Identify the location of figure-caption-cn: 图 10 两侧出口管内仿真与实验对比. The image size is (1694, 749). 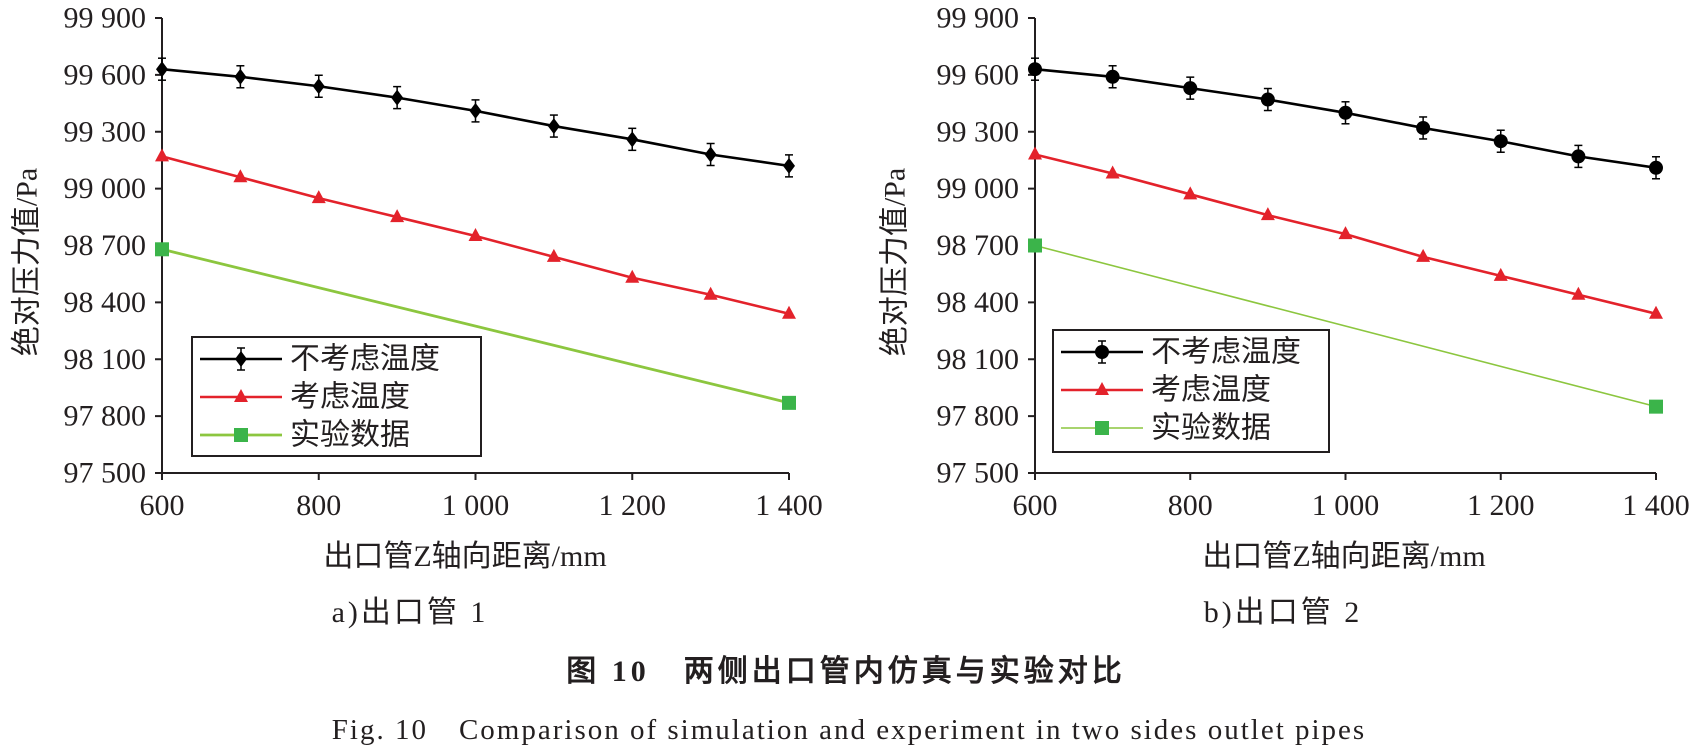
(846, 671).